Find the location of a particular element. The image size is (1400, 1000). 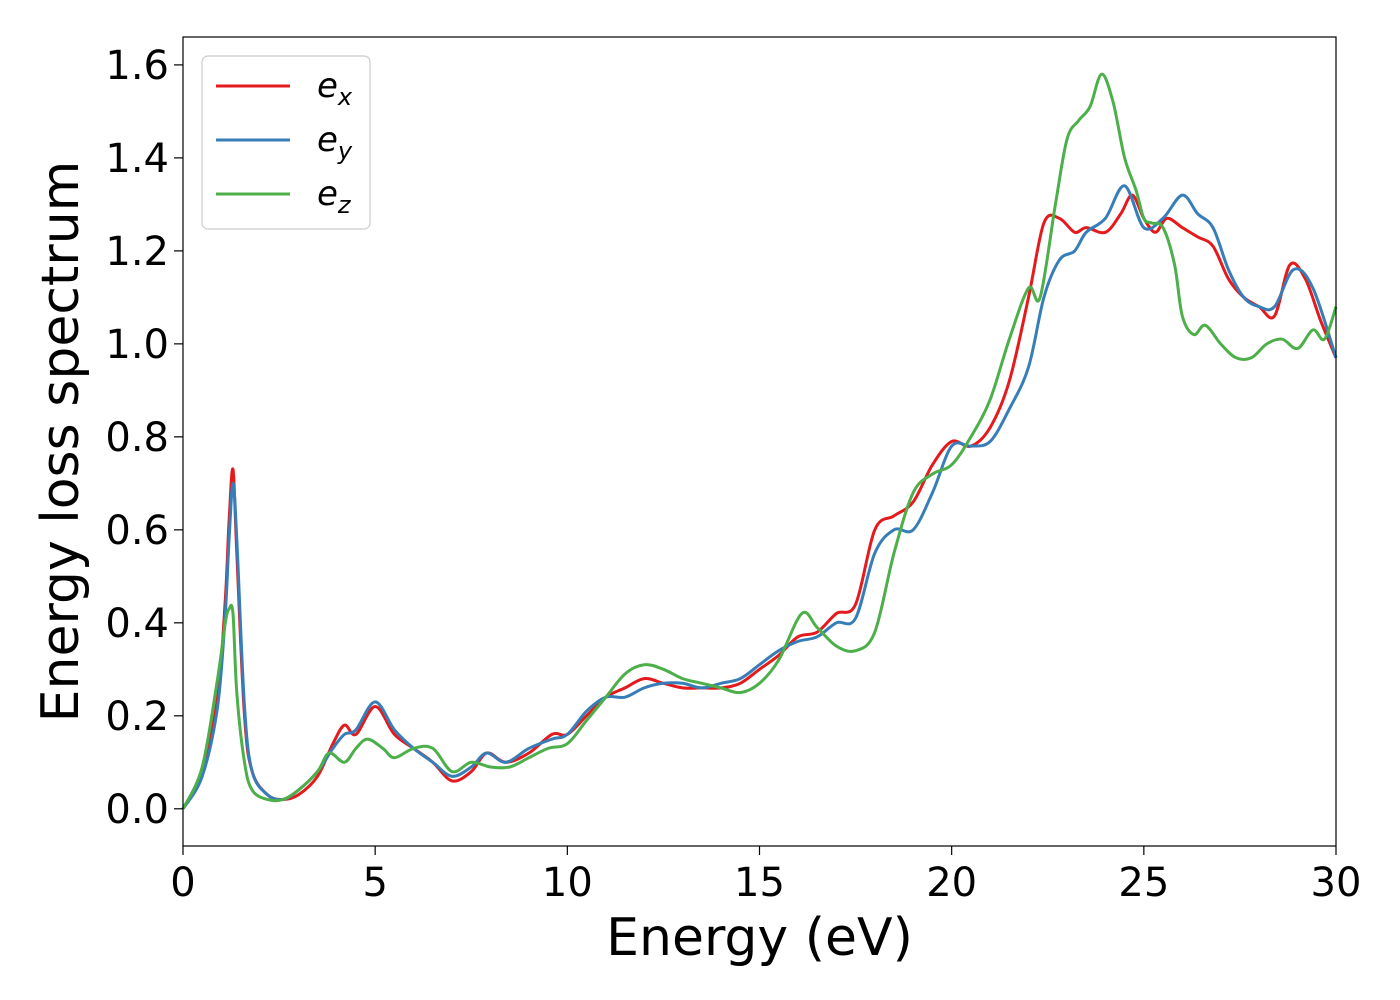

y-tick-label: 1.0 is located at coordinates (137, 345).